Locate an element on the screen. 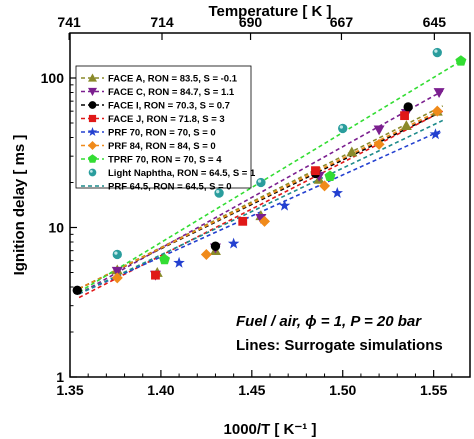  legend-label: TPRF 70, RON = 70, S = 4 is located at coordinates (165, 160).